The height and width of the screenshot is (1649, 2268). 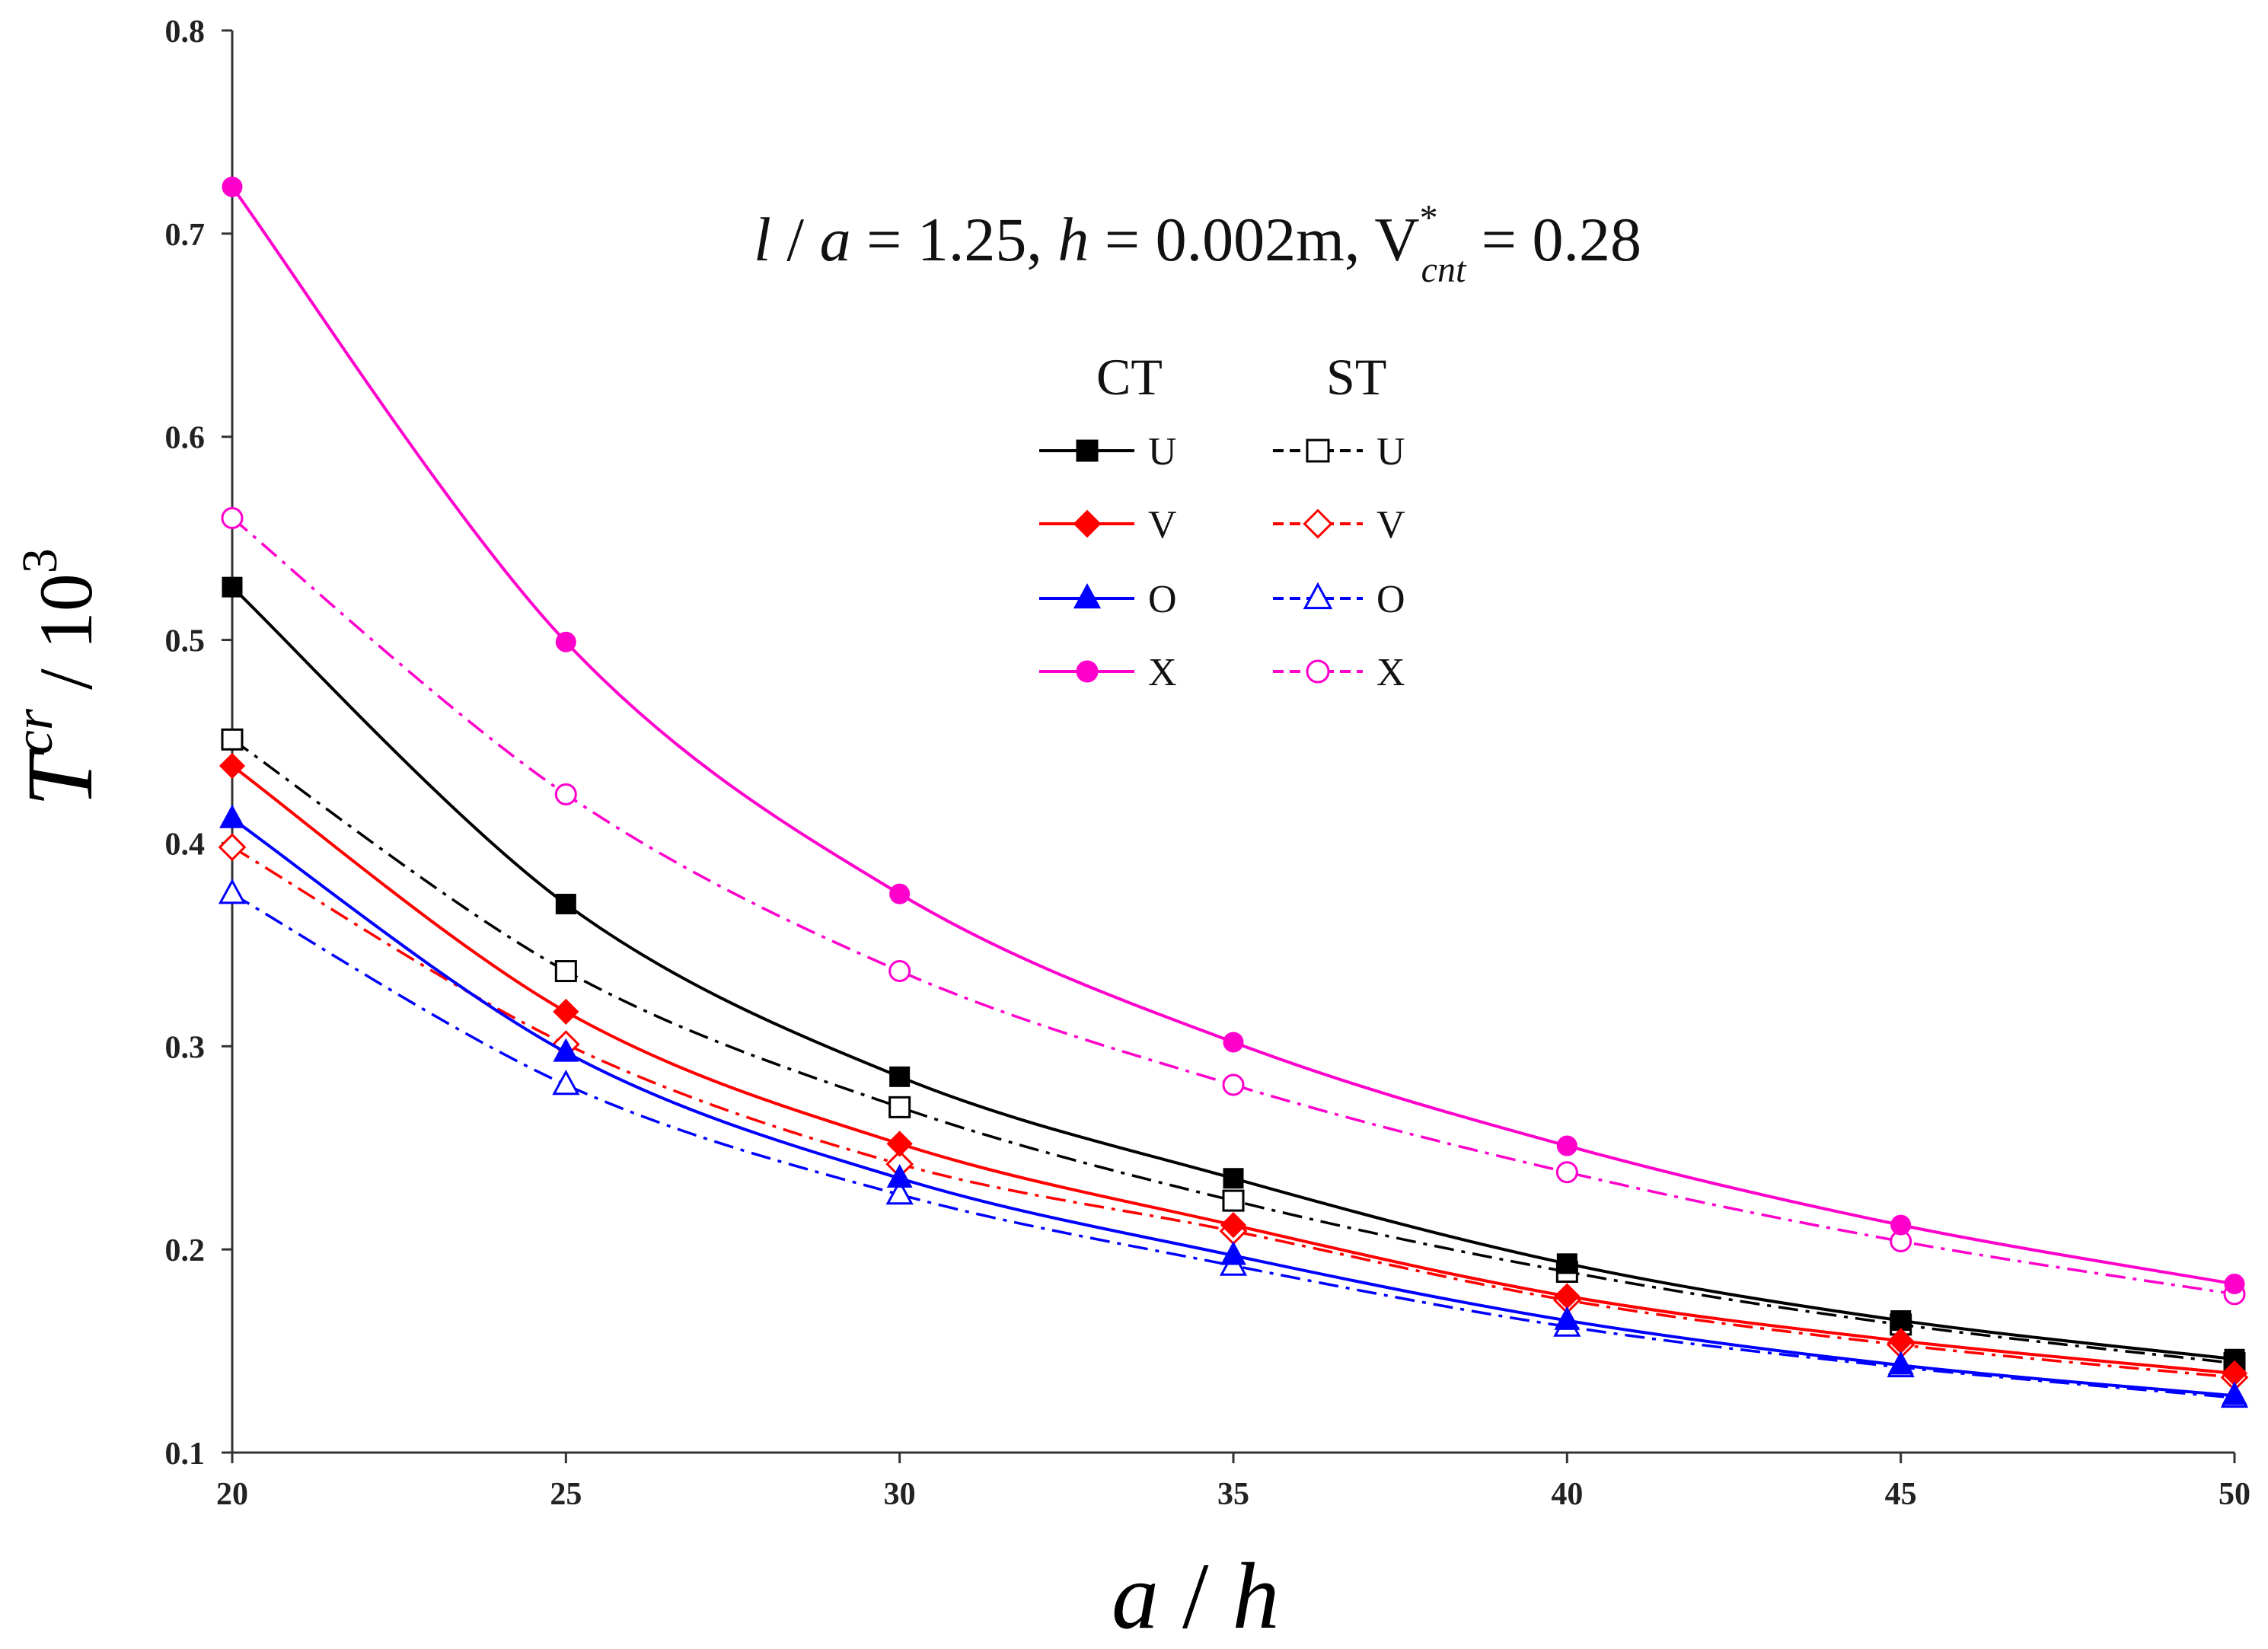 What do you see at coordinates (40, 560) in the screenshot?
I see `y-label-exp: 3` at bounding box center [40, 560].